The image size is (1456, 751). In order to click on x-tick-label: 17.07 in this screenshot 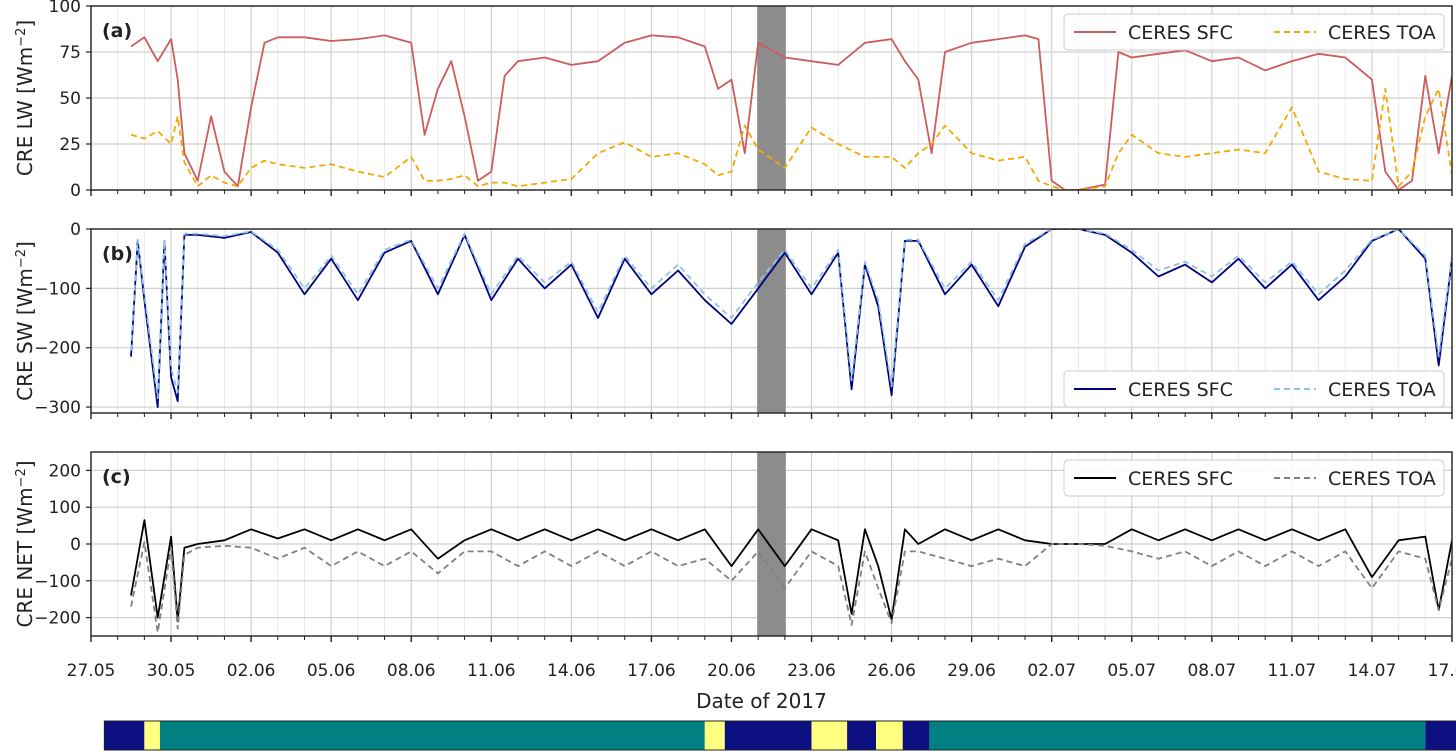, I will do `click(1442, 671)`.